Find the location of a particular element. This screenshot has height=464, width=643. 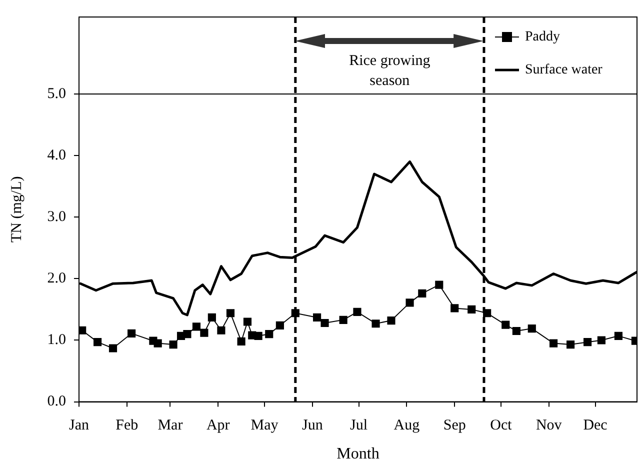

x-tick-label: Jan is located at coordinates (79, 426).